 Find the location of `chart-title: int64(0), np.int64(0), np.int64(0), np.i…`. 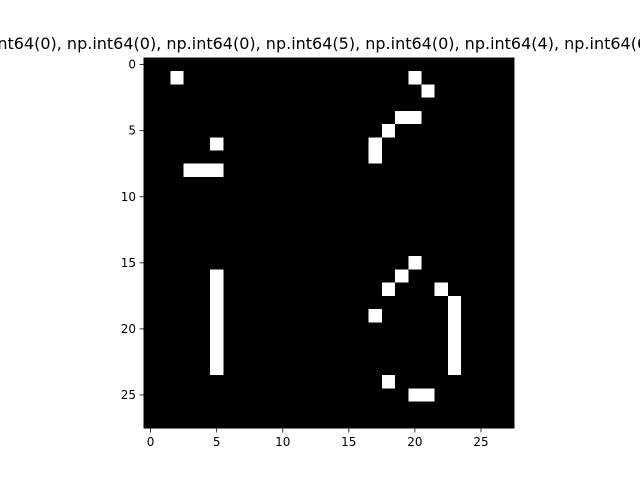

chart-title: int64(0), np.int64(0), np.int64(0), np.i… is located at coordinates (320, 43).